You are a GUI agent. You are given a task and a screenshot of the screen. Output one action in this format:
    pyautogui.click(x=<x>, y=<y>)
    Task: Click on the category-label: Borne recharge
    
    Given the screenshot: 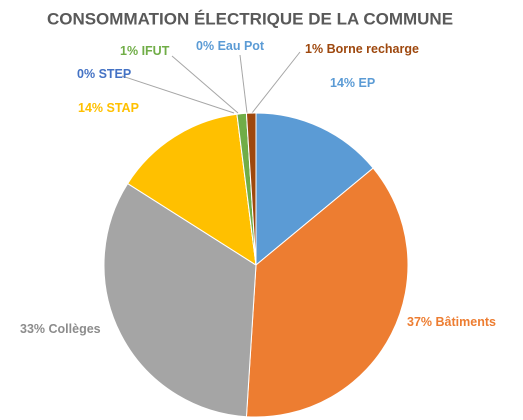 What is the action you would take?
    pyautogui.click(x=373, y=49)
    